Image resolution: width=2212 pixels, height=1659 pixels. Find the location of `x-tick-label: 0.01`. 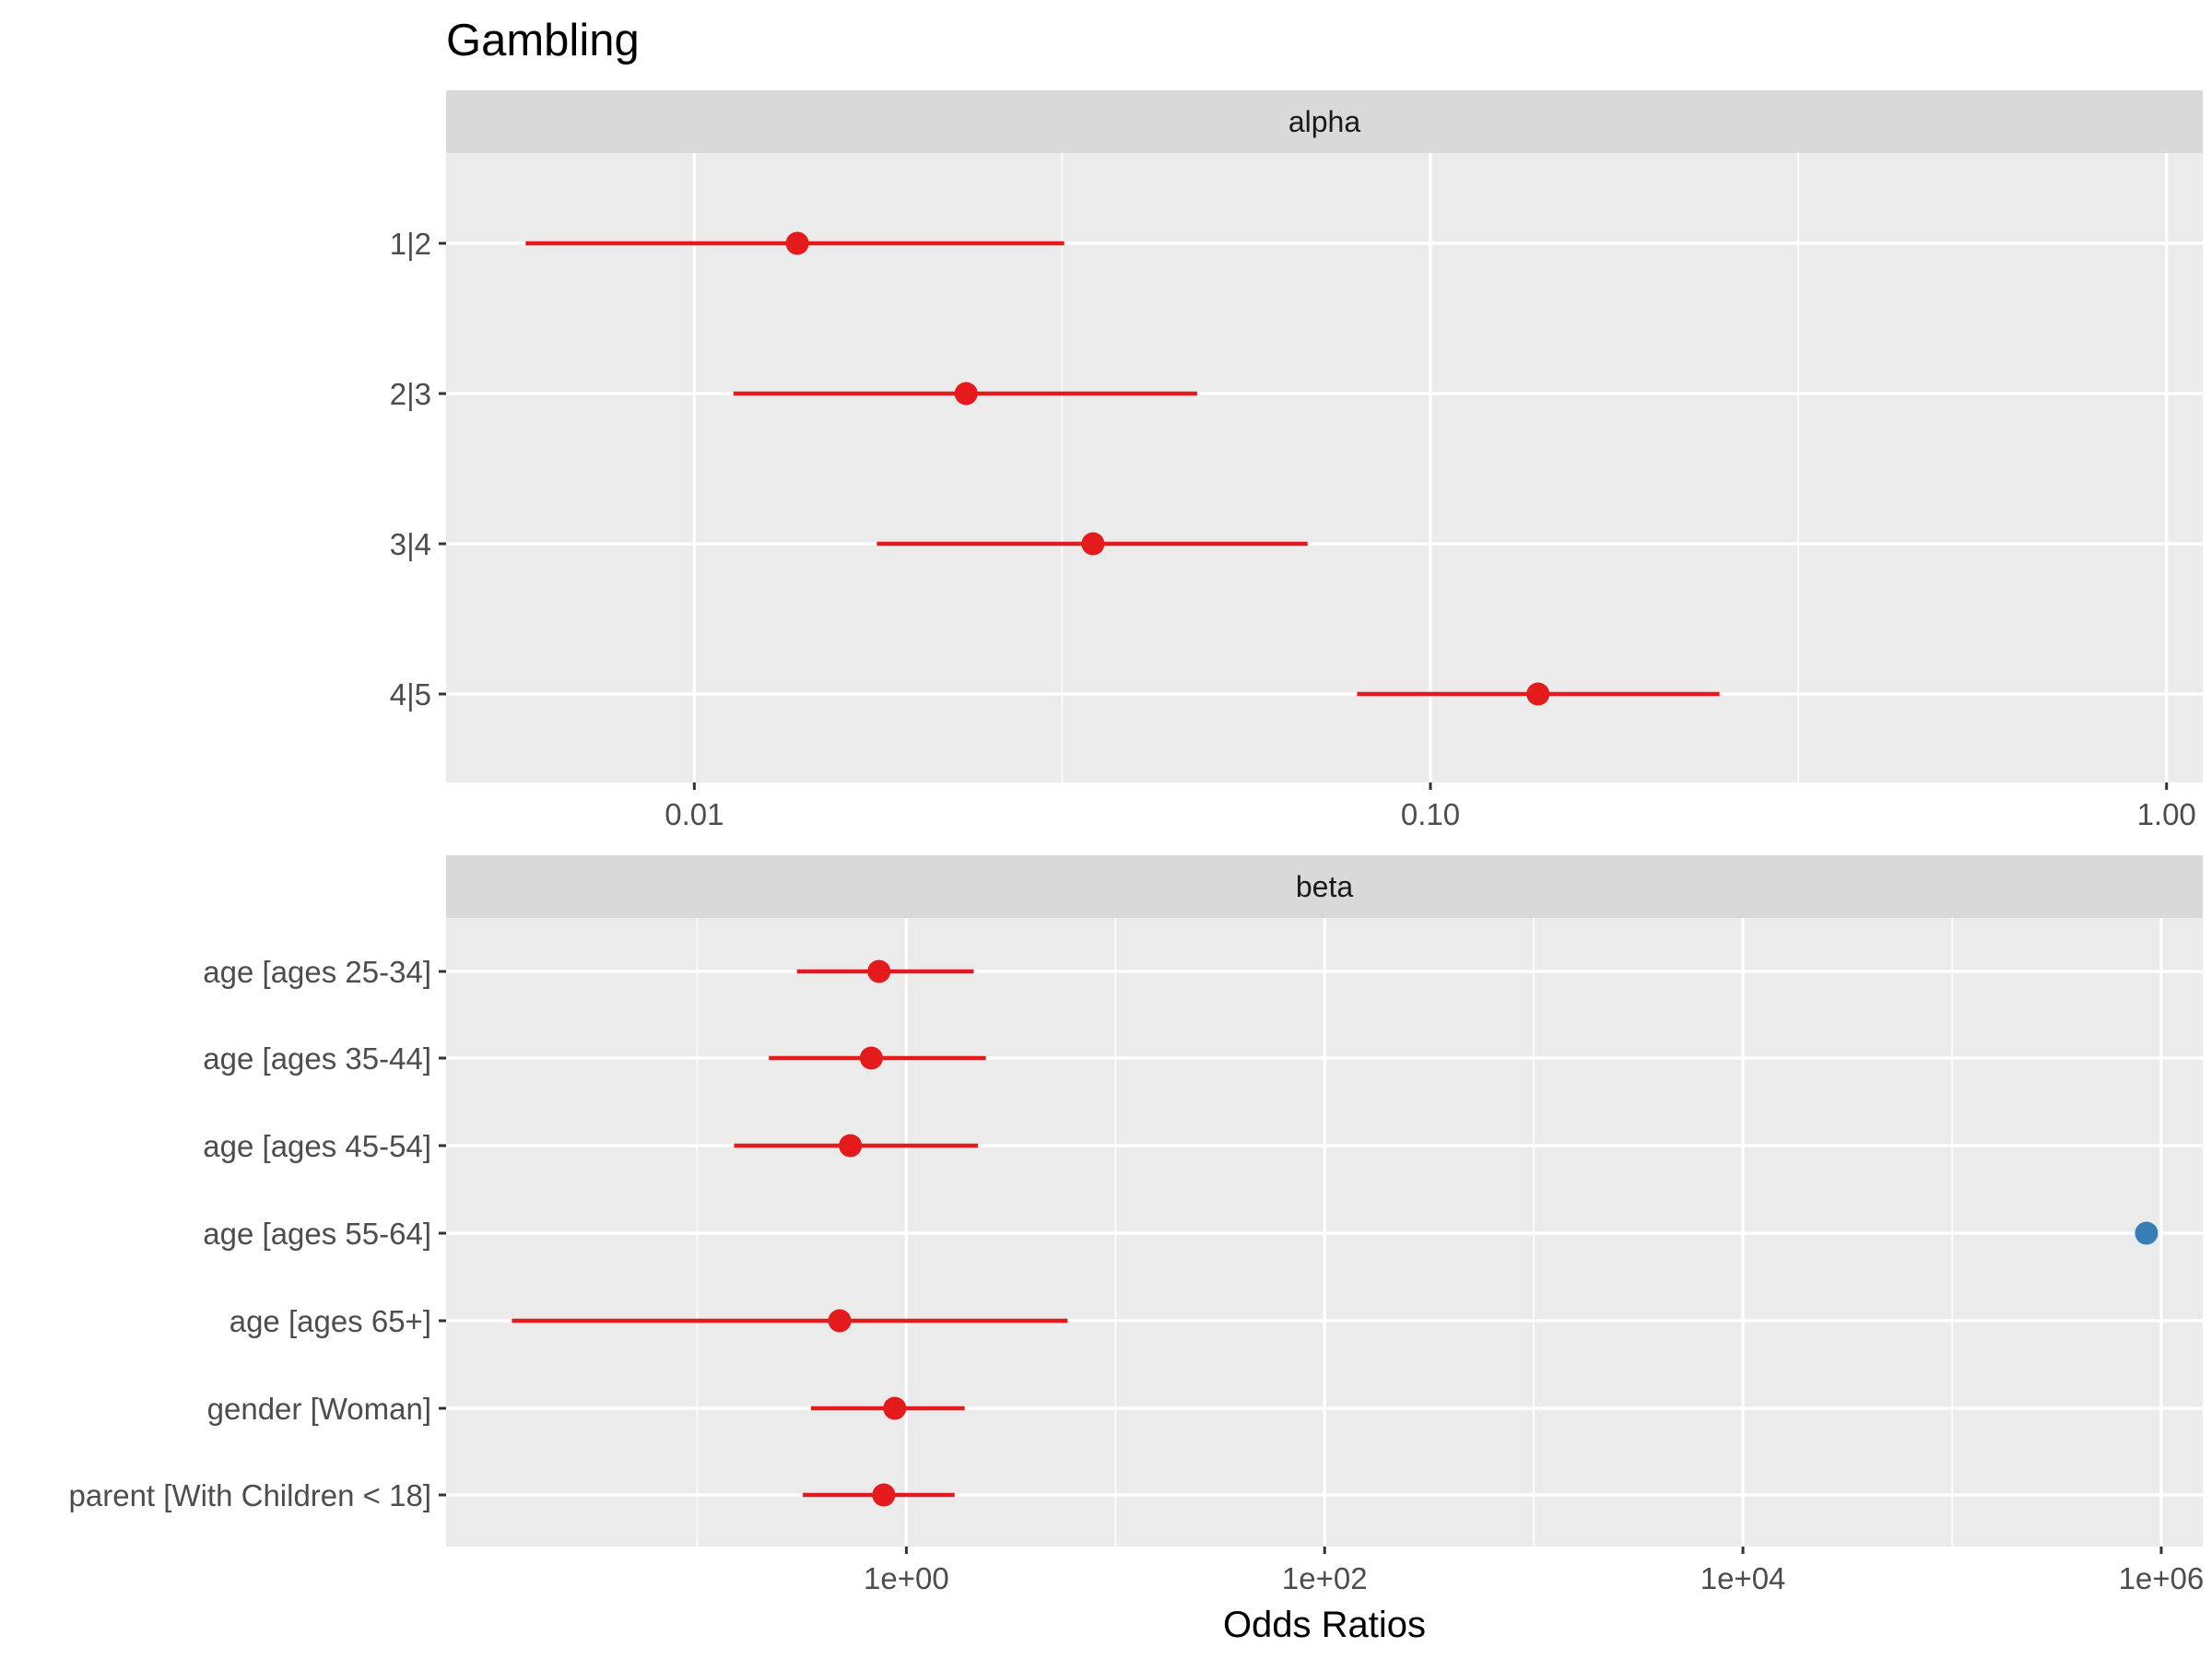

x-tick-label: 0.01 is located at coordinates (694, 814).